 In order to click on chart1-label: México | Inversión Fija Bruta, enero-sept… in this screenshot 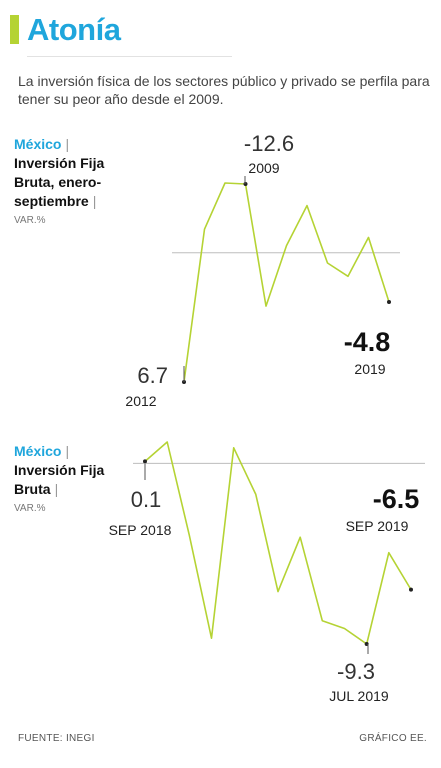, I will do `click(74, 181)`.